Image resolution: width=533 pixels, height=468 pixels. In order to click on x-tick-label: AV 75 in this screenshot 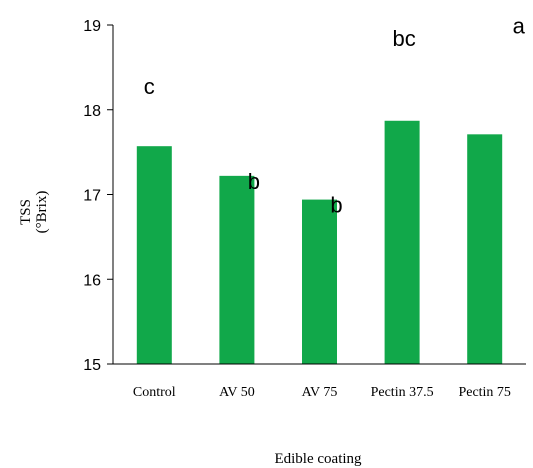, I will do `click(320, 392)`.